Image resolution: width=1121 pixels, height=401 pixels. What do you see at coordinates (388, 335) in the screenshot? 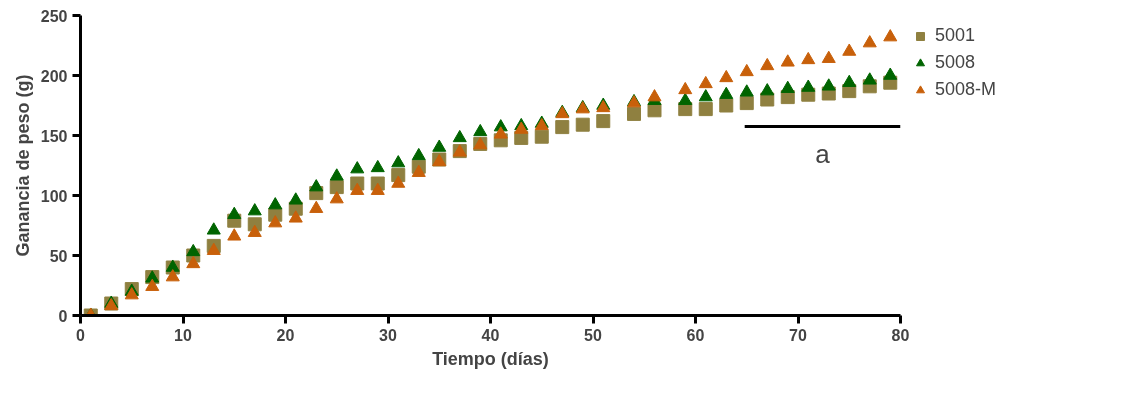
I see `x-tick-label: 30` at bounding box center [388, 335].